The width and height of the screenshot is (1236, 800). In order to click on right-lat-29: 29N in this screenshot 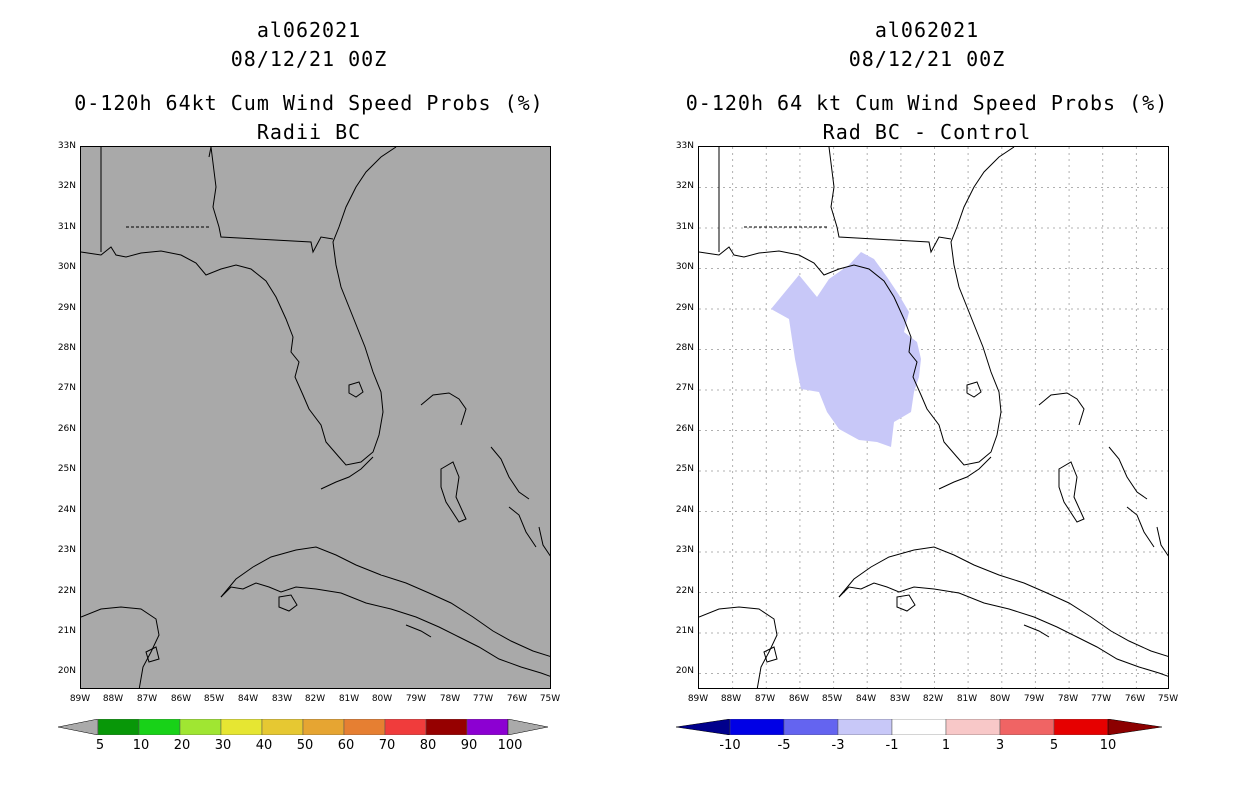, I will do `click(684, 308)`.